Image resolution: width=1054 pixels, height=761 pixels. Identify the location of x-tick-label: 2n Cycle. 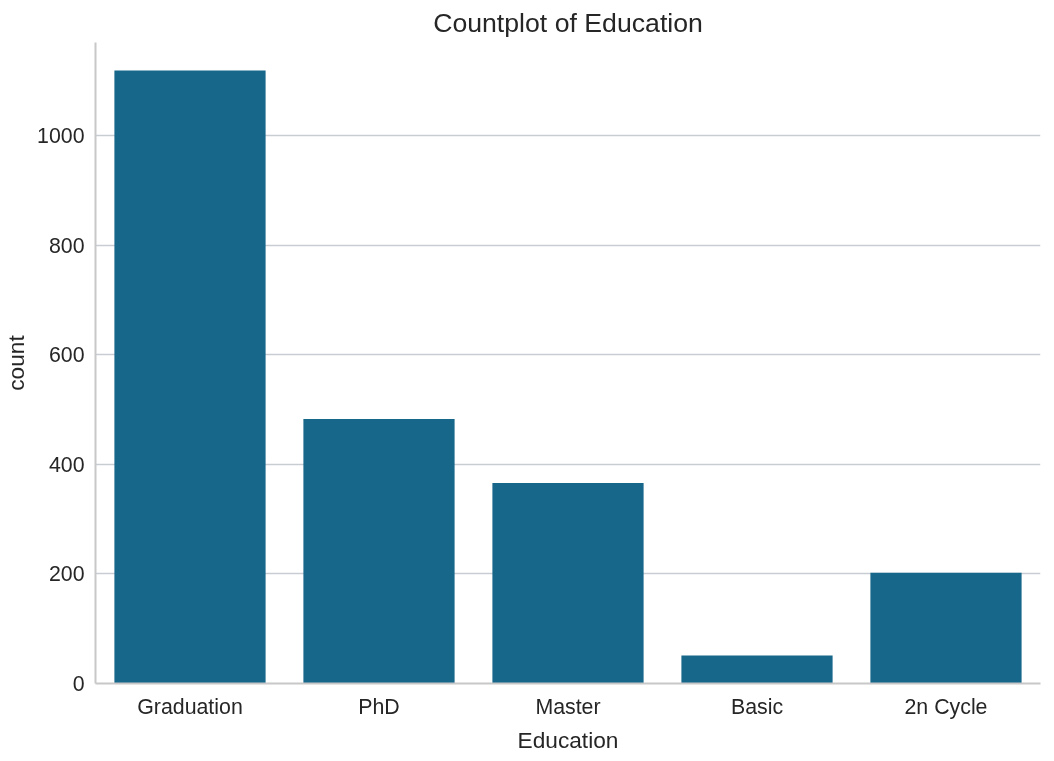
(946, 706).